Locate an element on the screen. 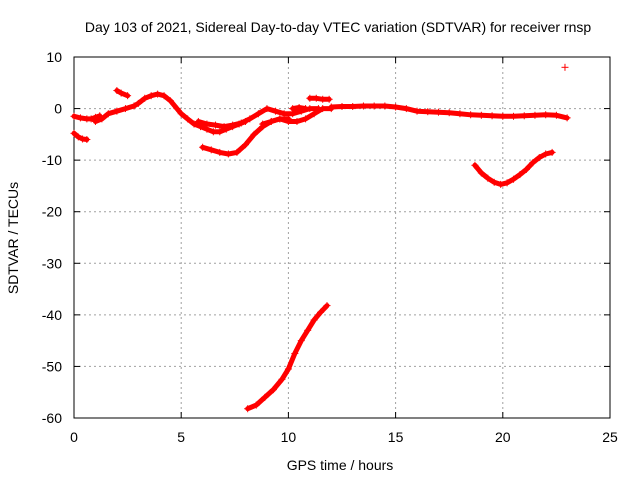  x-tick-label: 5 is located at coordinates (181, 437).